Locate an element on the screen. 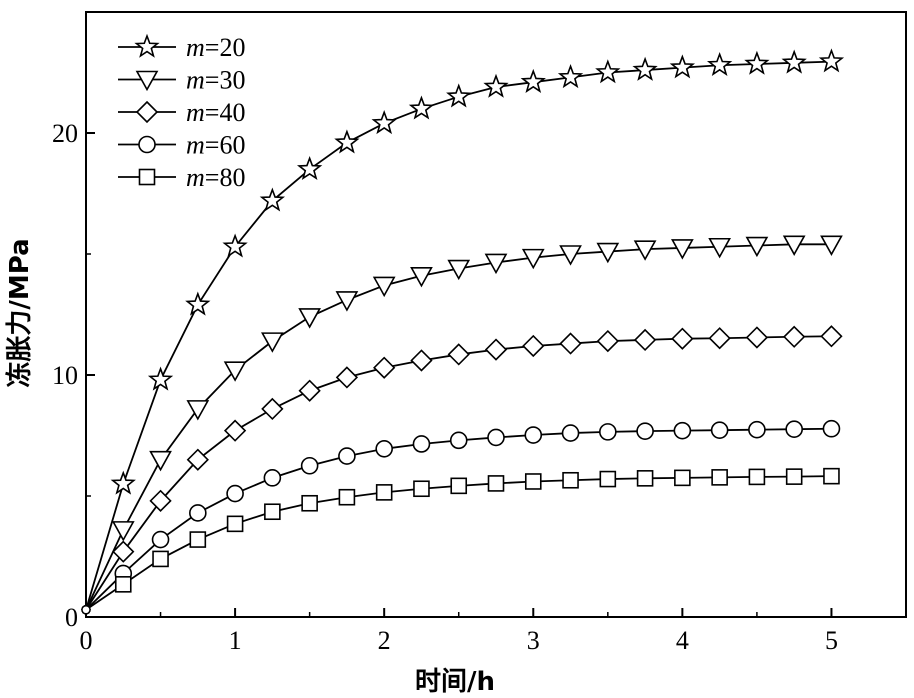 Image resolution: width=914 pixels, height=698 pixels. x-axis-title: 时间/h is located at coordinates (455, 682).